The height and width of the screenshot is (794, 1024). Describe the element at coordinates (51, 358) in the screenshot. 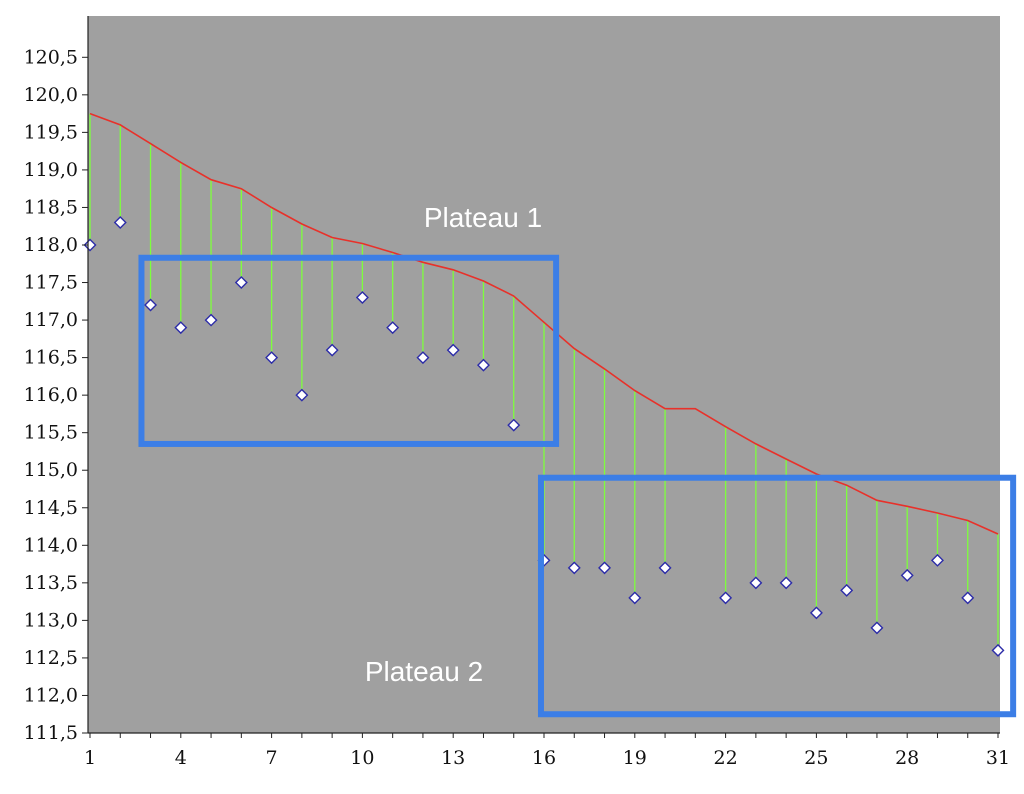

I see `y-tick-label: 116,5` at that location.